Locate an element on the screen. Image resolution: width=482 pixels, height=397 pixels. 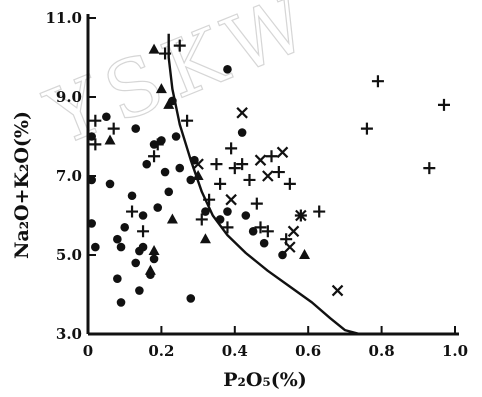
y-tick-label: 3.0 is located at coordinates (69, 334).